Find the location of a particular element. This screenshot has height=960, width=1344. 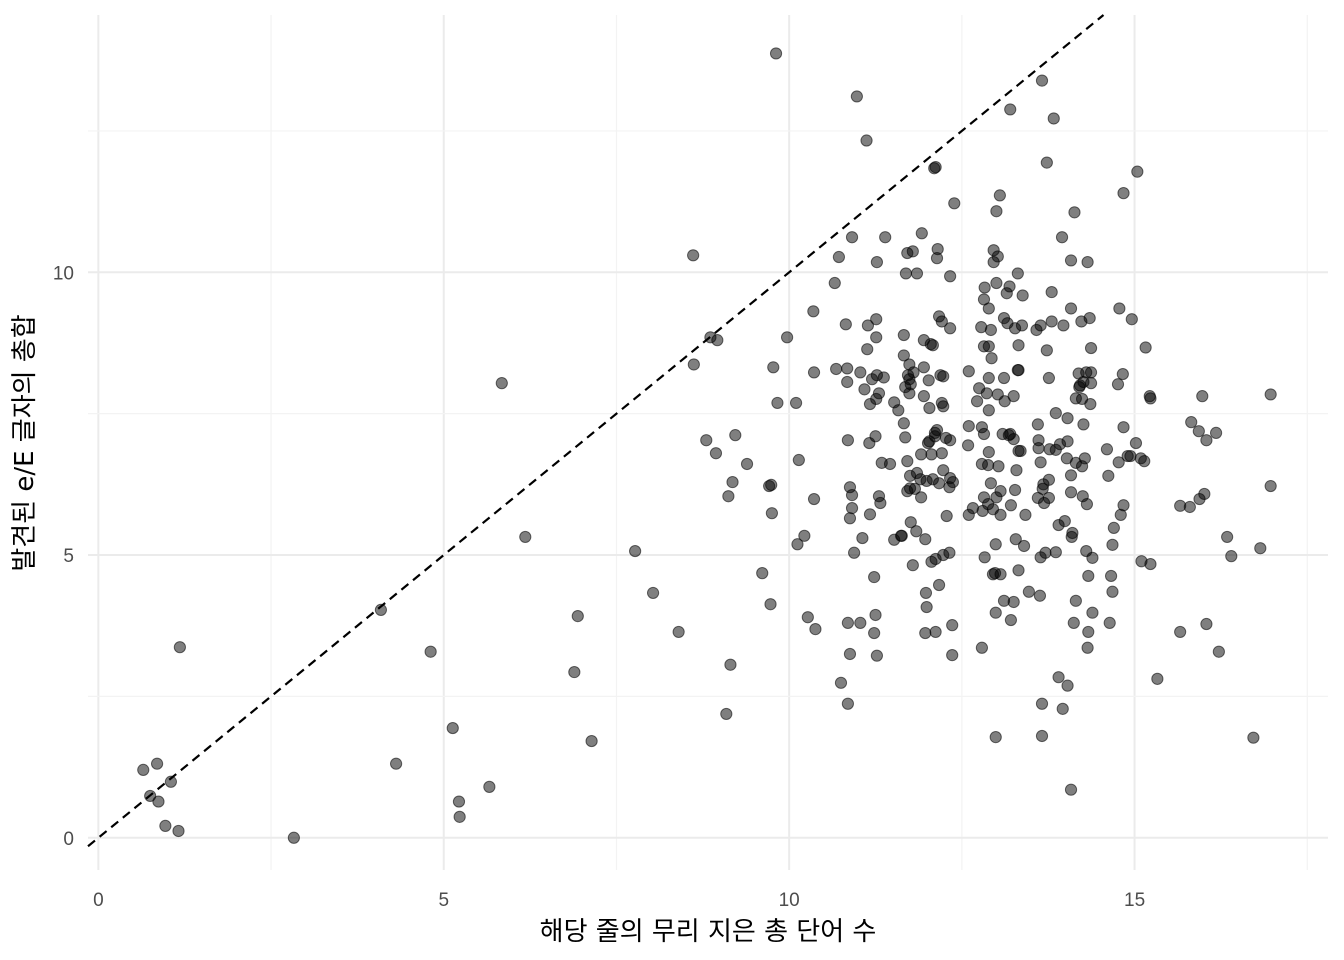

y-axis-title: 발견된 e/E 글자의 총합 is located at coordinates (25, 442).